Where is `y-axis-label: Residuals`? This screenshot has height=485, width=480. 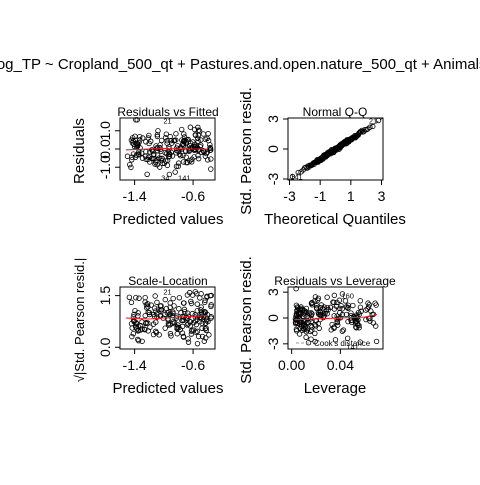 y-axis-label: Residuals is located at coordinates (79, 151).